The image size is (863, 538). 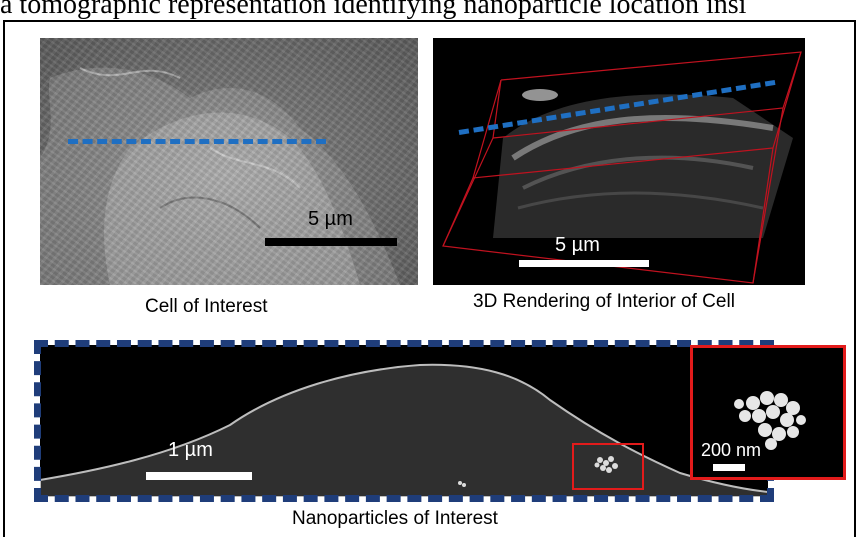 What do you see at coordinates (190, 450) in the screenshot?
I see `nano-scale-label: 1 µm` at bounding box center [190, 450].